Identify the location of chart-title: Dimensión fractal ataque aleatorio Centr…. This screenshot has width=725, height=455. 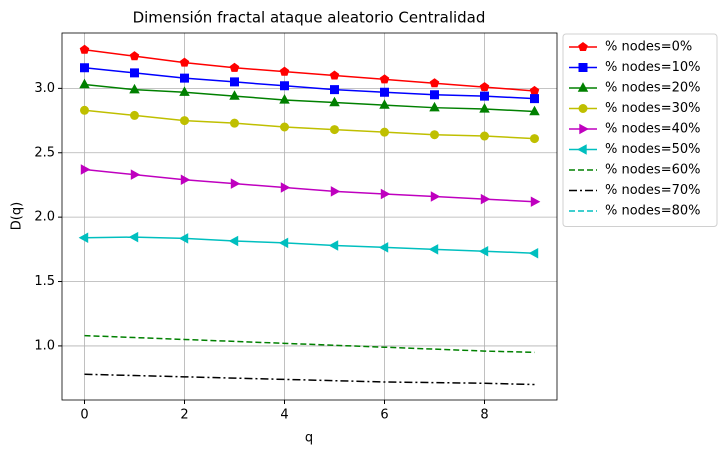
(309, 18).